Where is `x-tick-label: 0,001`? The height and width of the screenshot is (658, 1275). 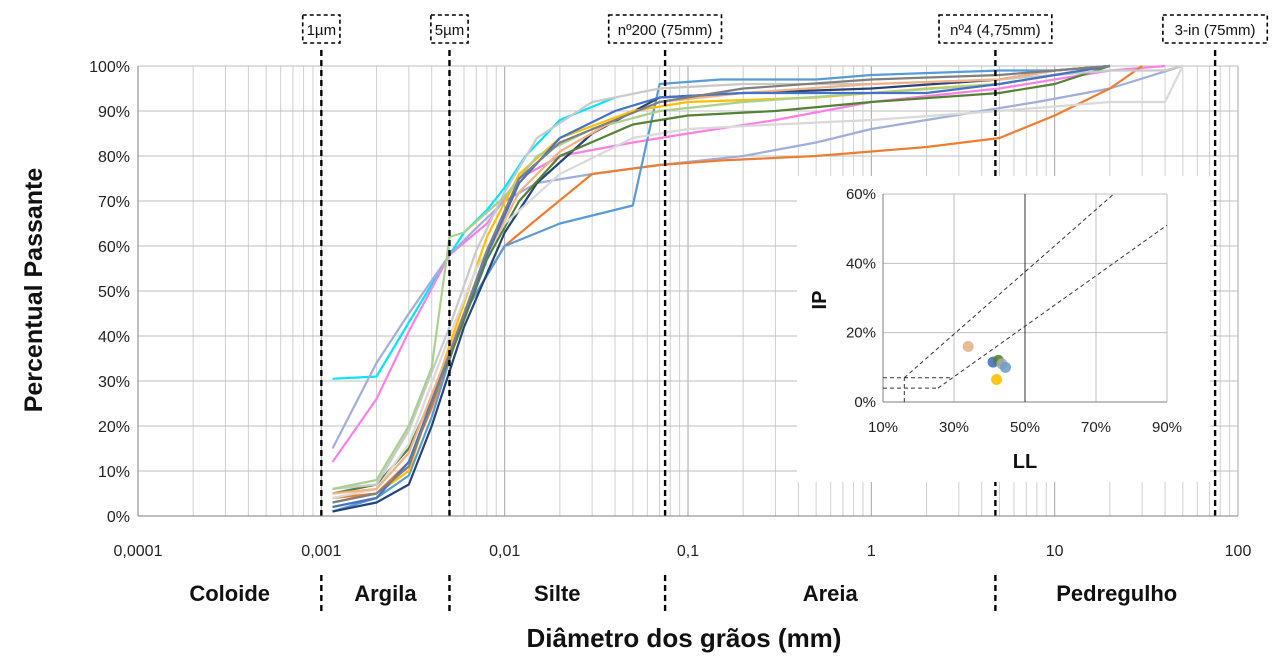
x-tick-label: 0,001 is located at coordinates (321, 551).